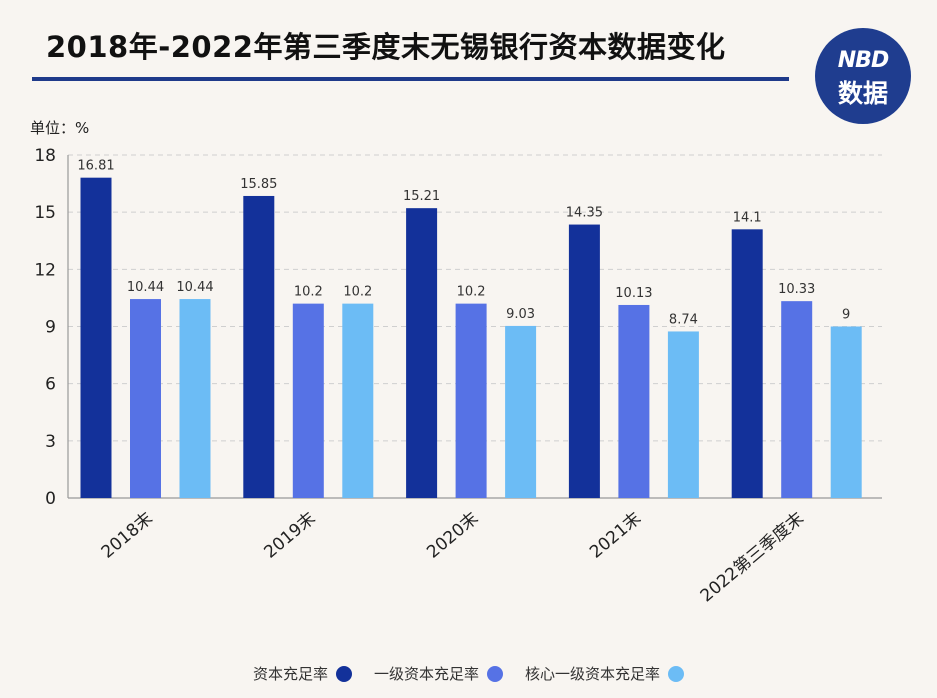 This screenshot has width=937, height=698. What do you see at coordinates (290, 674) in the screenshot?
I see `legend-label: 资本充足率` at bounding box center [290, 674].